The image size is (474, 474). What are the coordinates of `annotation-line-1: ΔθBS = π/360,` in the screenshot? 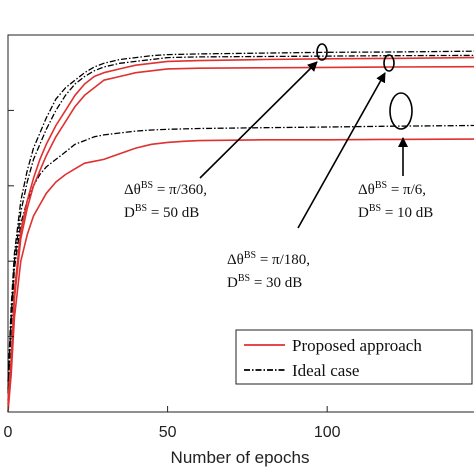 It's located at (165, 189).